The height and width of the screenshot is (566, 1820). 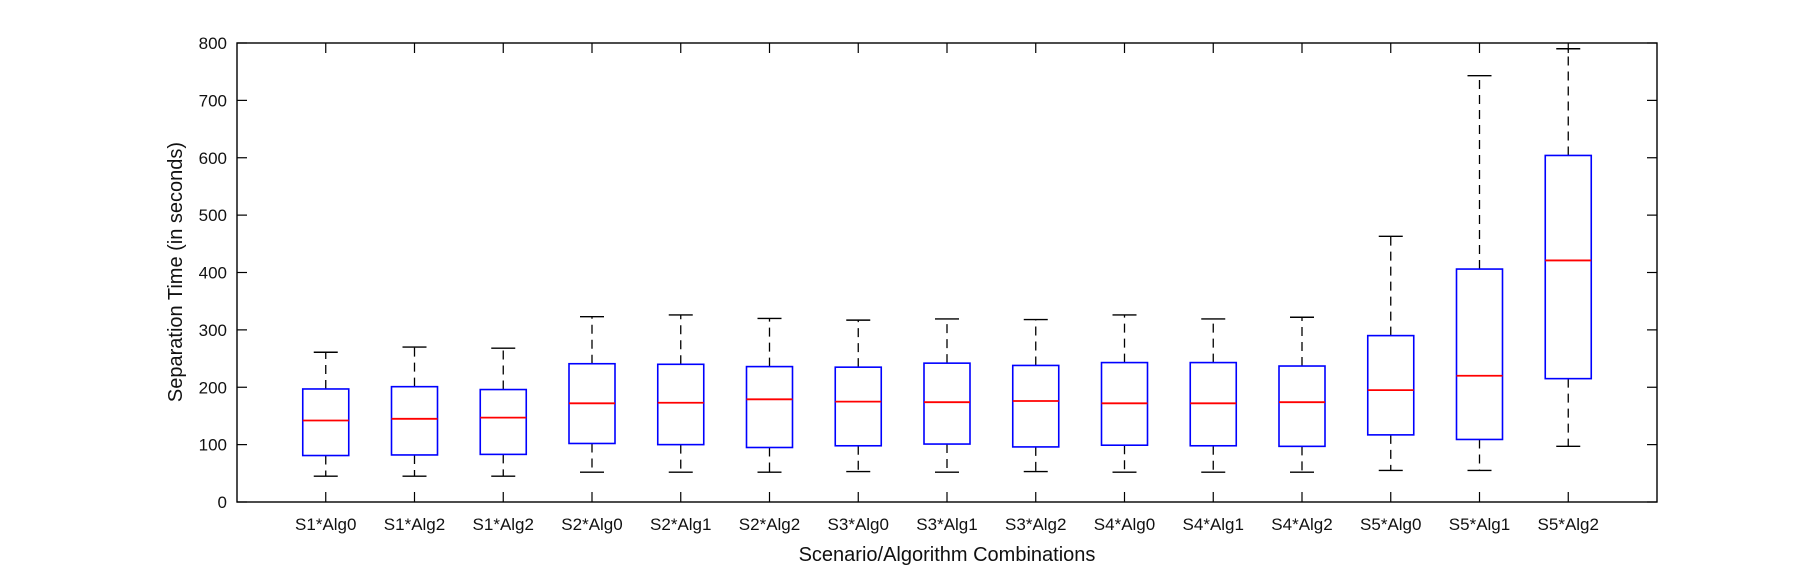 I want to click on x-tick-label: S2*Alg1, so click(x=680, y=524).